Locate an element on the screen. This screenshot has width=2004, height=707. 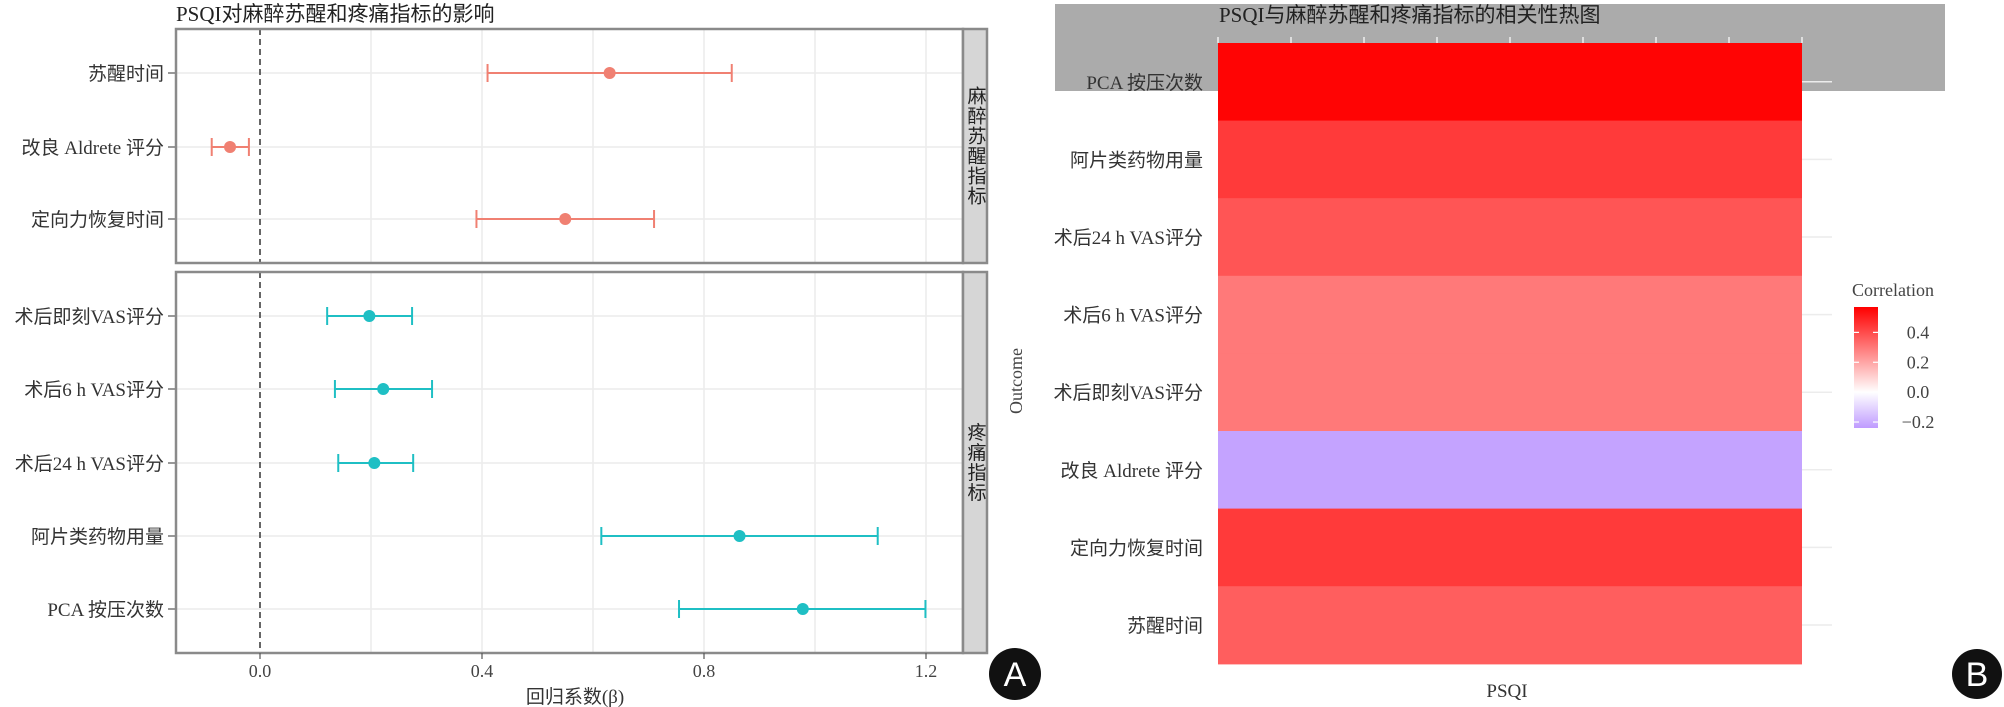
panel-b-letter: B is located at coordinates (1977, 675).